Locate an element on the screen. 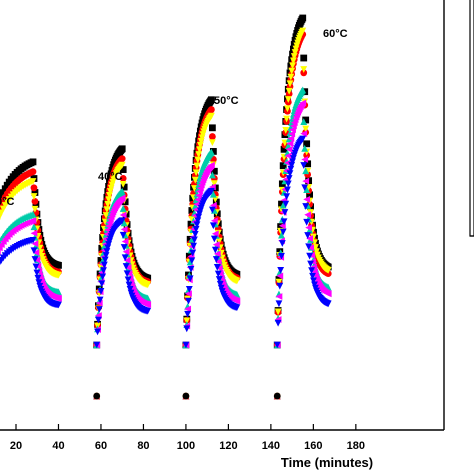 The height and width of the screenshot is (474, 474). annotation-60c: 60°C is located at coordinates (335, 34).